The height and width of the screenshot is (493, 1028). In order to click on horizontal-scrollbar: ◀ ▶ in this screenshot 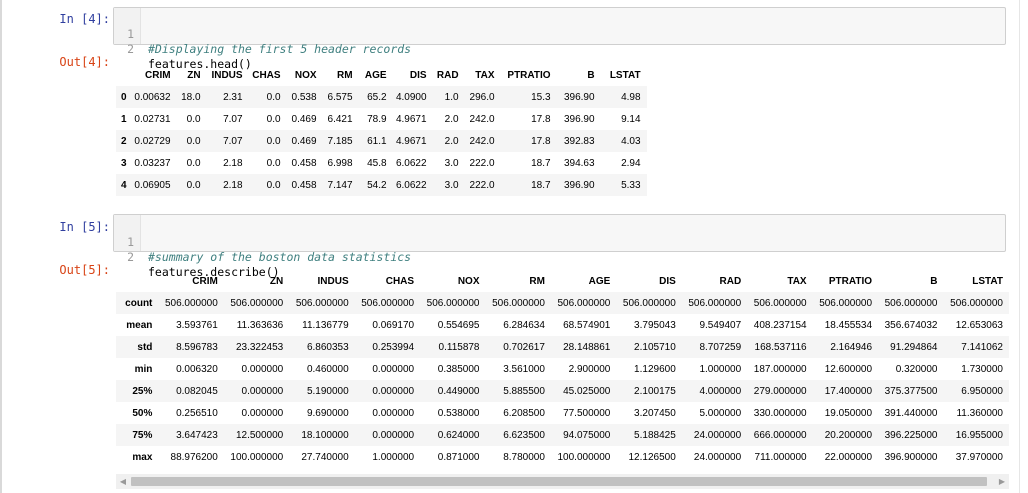, I will do `click(562, 481)`.